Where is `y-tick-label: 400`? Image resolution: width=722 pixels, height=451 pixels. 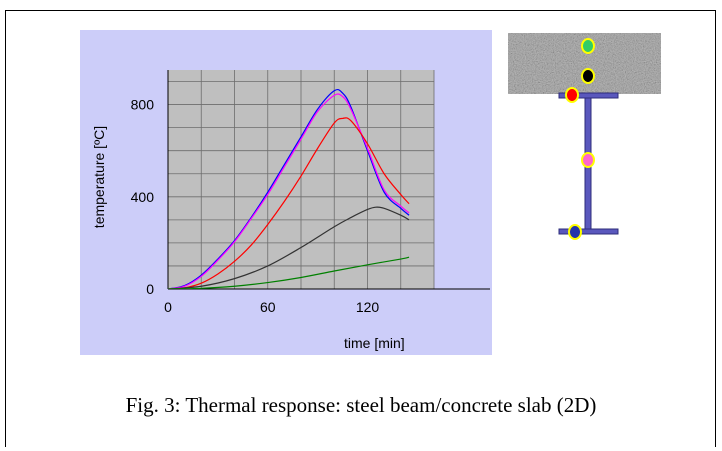
y-tick-label: 400 is located at coordinates (143, 197).